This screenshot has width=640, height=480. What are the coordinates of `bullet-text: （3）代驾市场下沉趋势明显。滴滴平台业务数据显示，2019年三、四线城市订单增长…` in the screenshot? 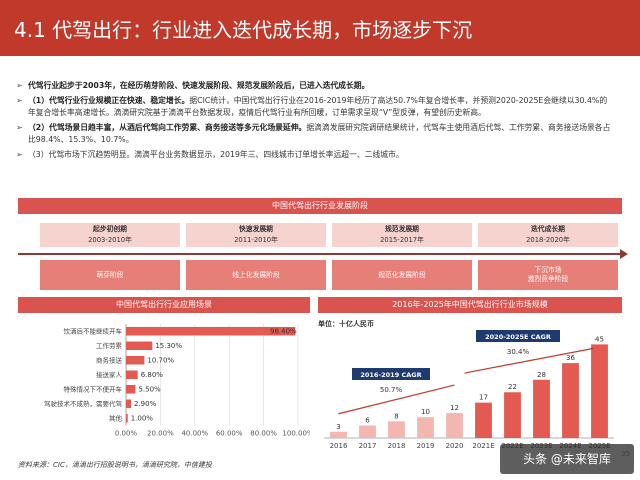 It's located at (216, 154).